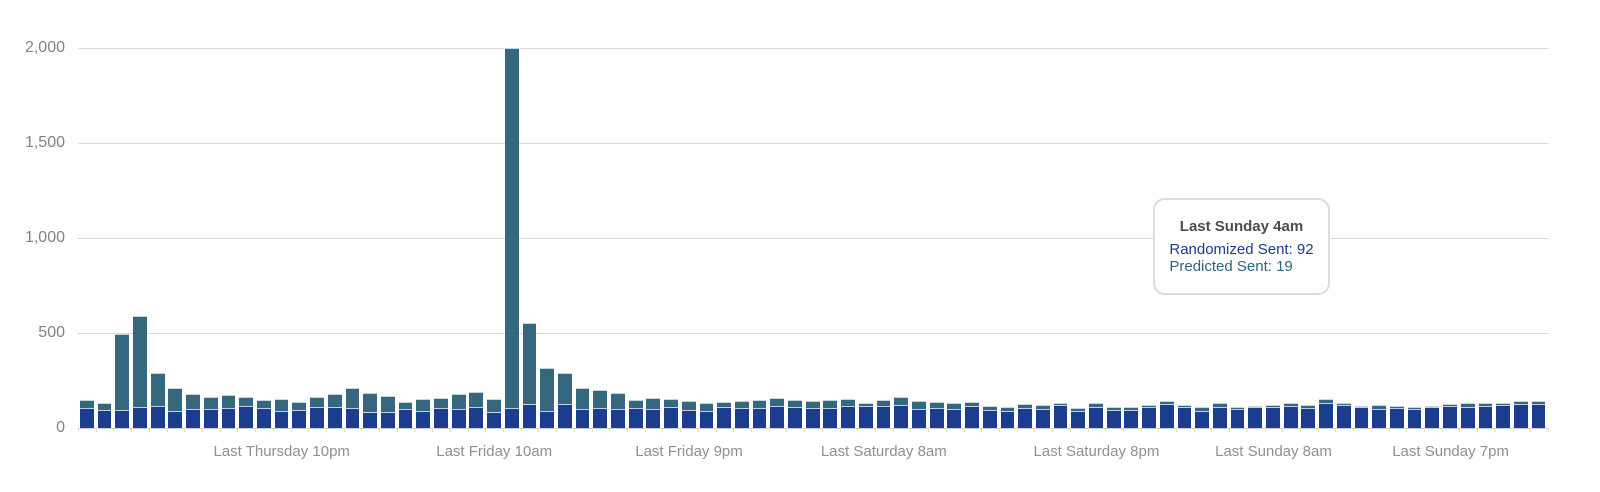  Describe the element at coordinates (1202, 214) in the screenshot. I see `bar-hovered` at that location.